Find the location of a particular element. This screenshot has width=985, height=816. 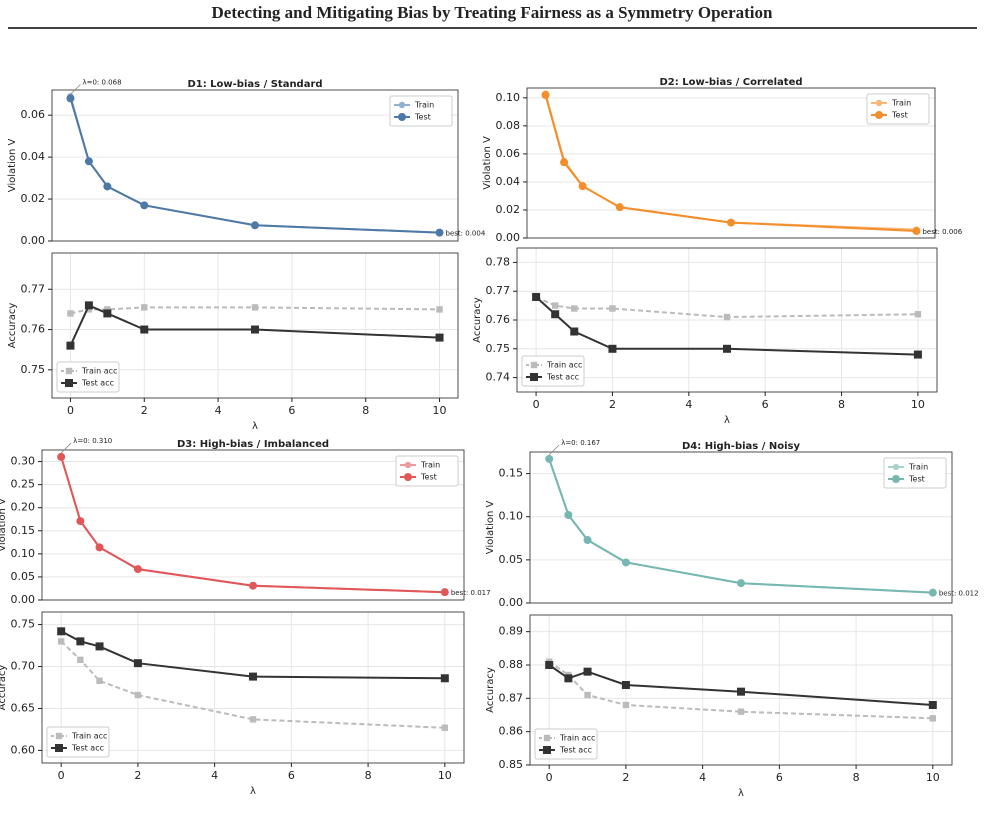

annotation: best: 0.017 is located at coordinates (471, 593).